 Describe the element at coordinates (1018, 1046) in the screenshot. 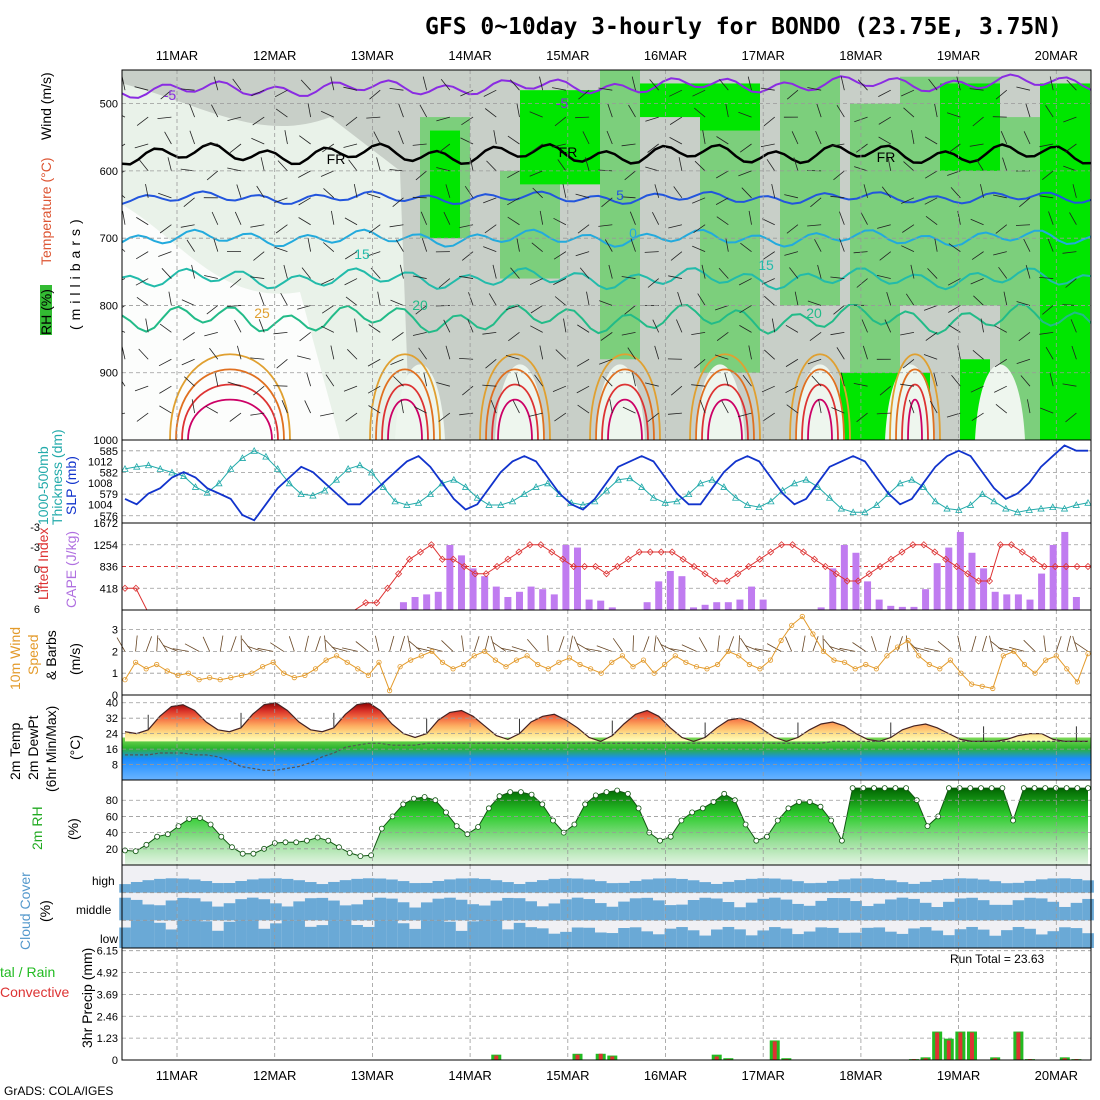

I see `precip-convective-bar` at that location.